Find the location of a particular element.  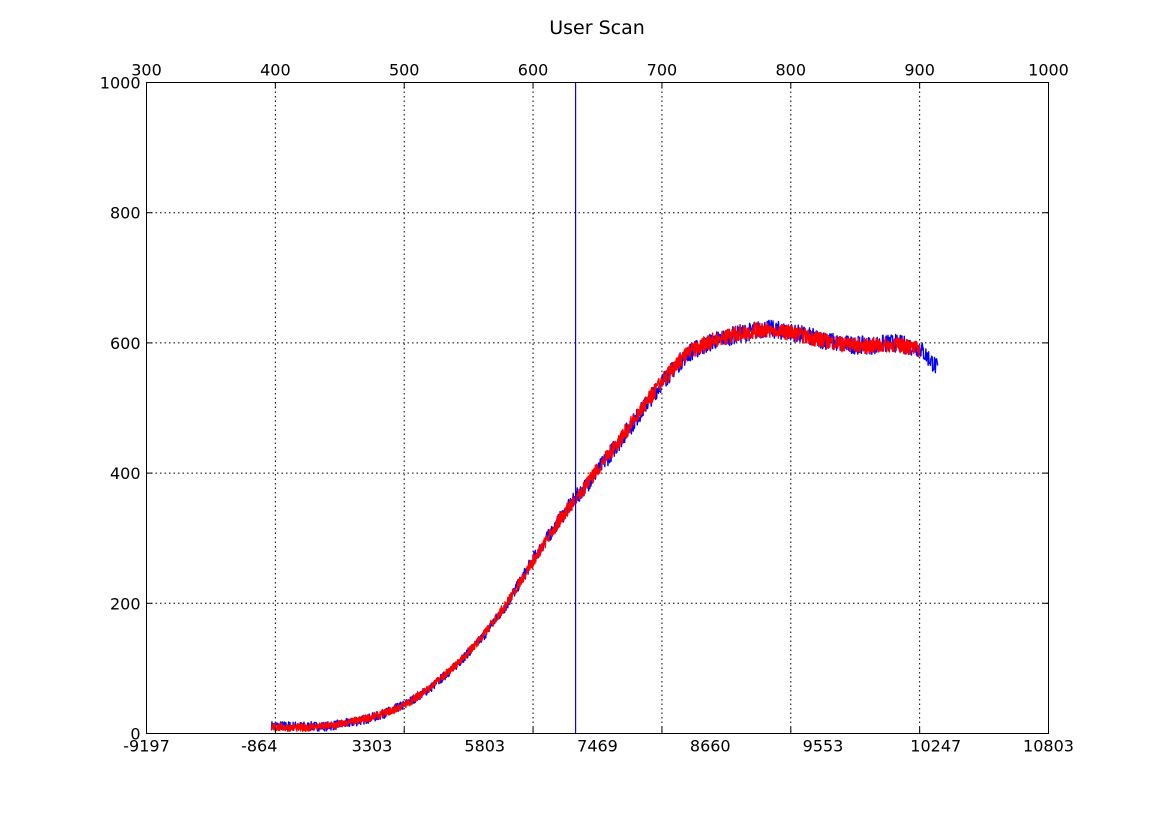

y-tick-label: 0 is located at coordinates (135, 734).